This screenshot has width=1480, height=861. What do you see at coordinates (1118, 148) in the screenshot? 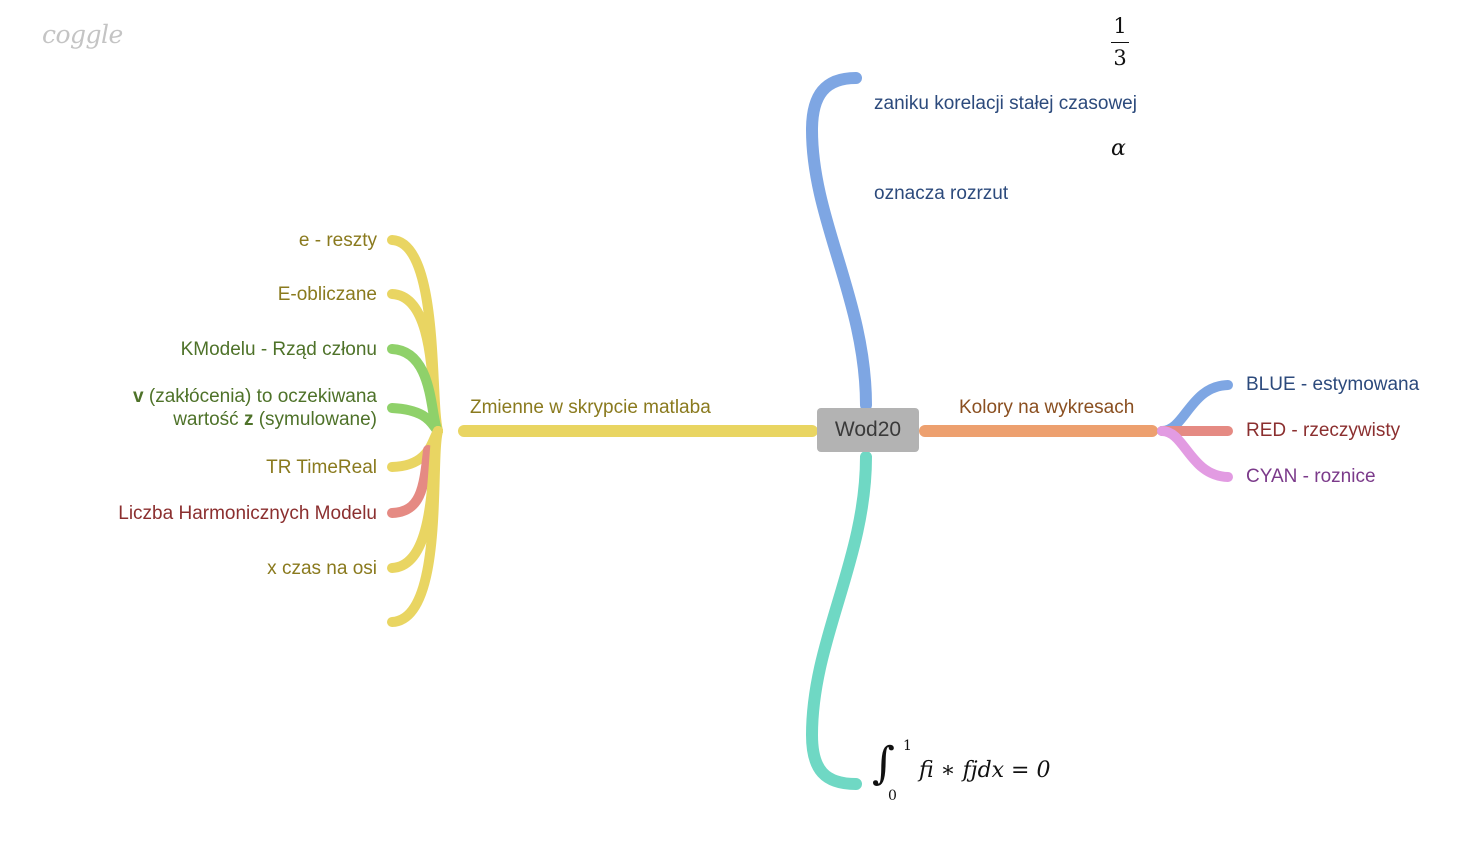
I see `math-alpha: α` at bounding box center [1118, 148].